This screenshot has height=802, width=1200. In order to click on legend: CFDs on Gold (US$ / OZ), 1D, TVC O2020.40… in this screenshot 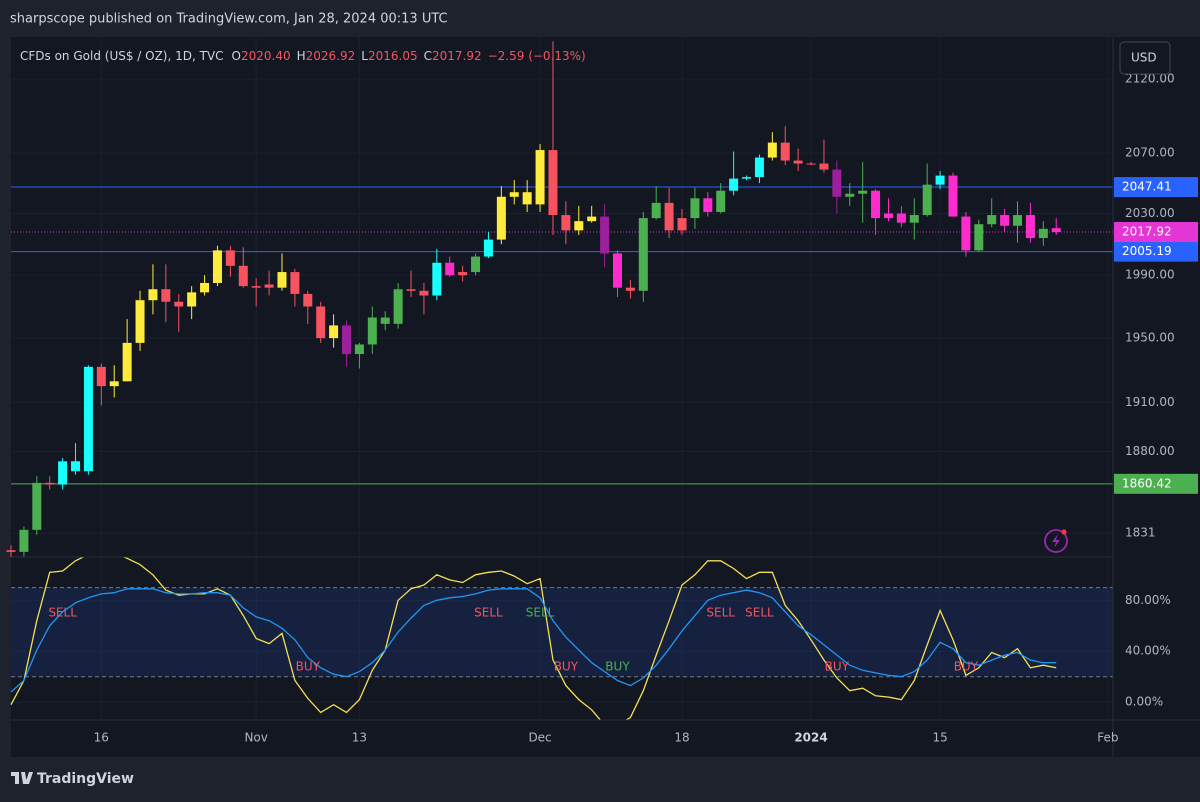, I will do `click(303, 56)`.